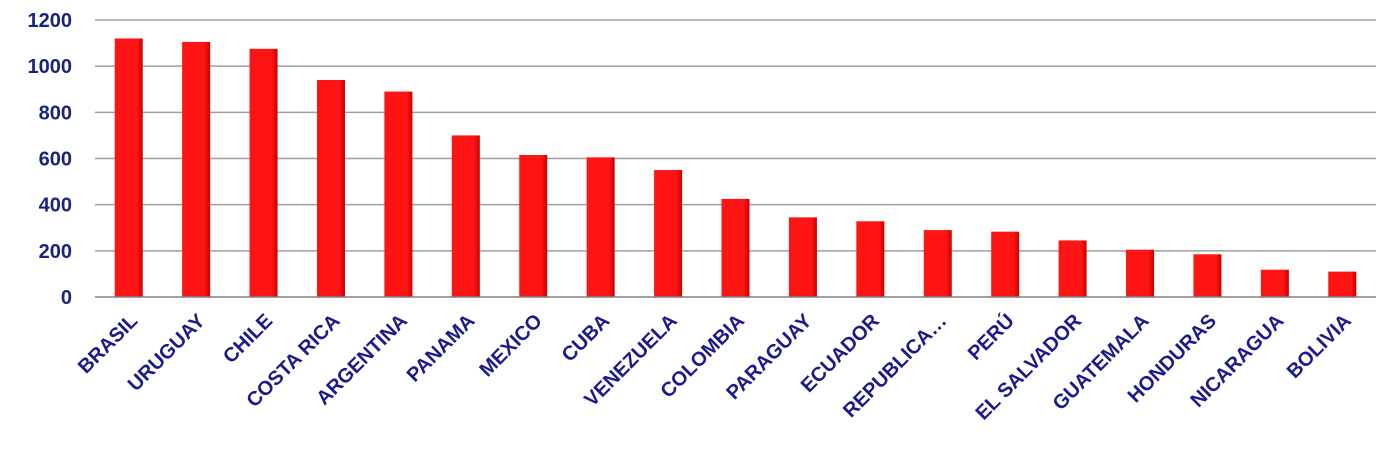  What do you see at coordinates (937, 263) in the screenshot?
I see `bar-republica` at bounding box center [937, 263].